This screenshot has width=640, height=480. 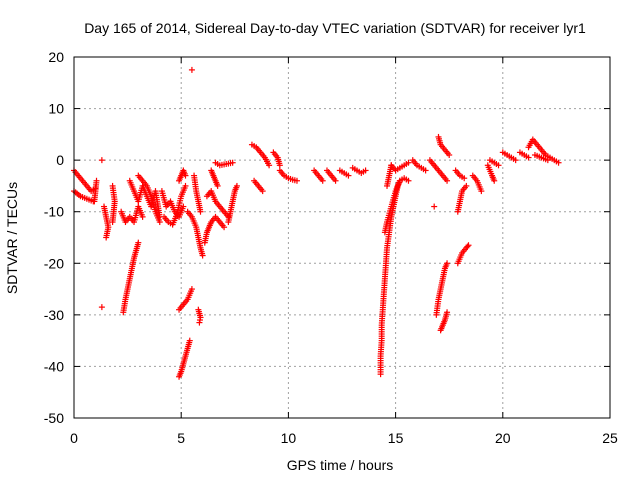 I want to click on y-tick-label: -50, so click(x=54, y=418).